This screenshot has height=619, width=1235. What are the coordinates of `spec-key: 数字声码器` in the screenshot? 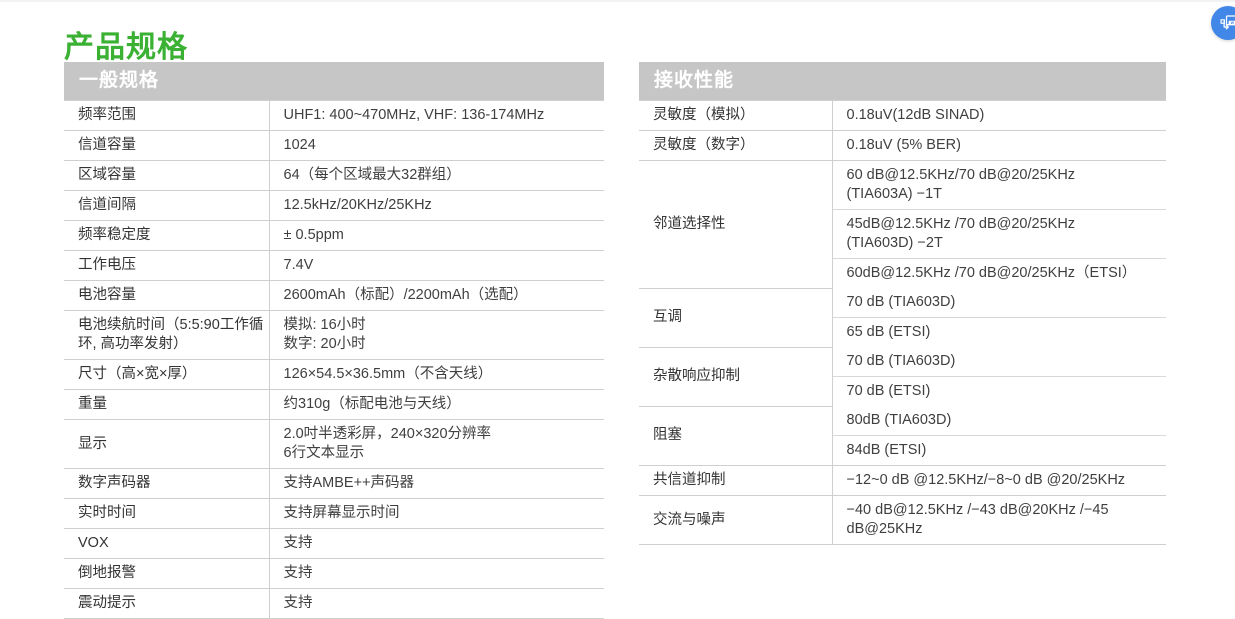 It's located at (166, 484).